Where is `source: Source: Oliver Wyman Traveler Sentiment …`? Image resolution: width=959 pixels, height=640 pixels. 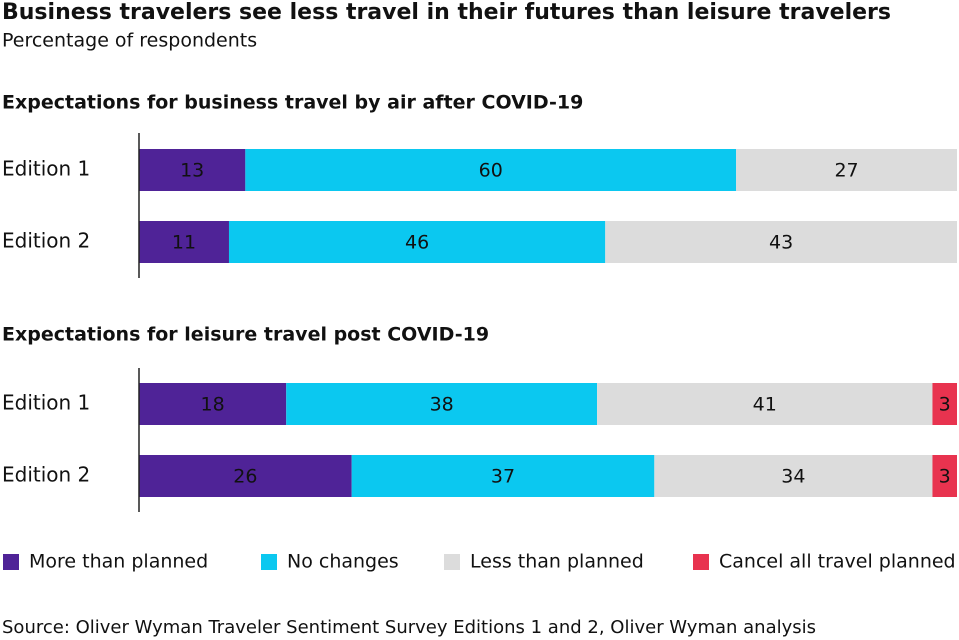
source: Source: Oliver Wyman Traveler Sentiment … is located at coordinates (409, 627).